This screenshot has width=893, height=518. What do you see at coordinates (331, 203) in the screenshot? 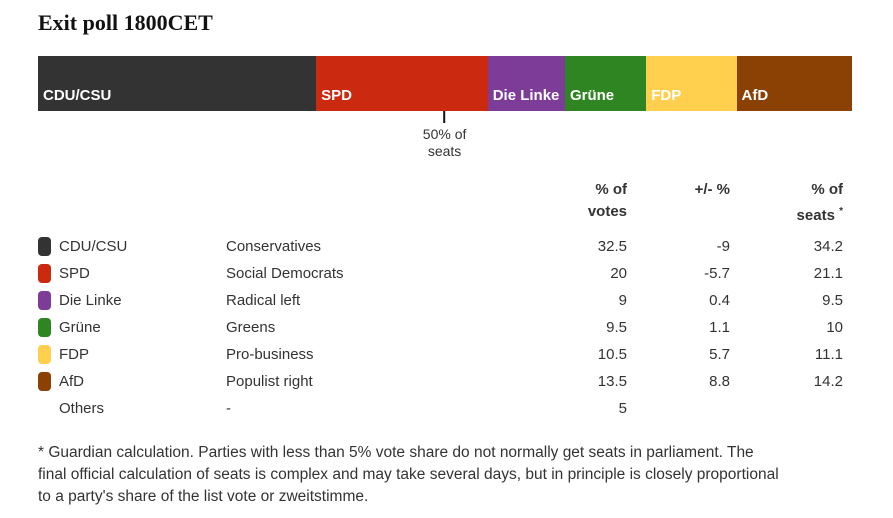
I see `header-spacer-description` at bounding box center [331, 203].